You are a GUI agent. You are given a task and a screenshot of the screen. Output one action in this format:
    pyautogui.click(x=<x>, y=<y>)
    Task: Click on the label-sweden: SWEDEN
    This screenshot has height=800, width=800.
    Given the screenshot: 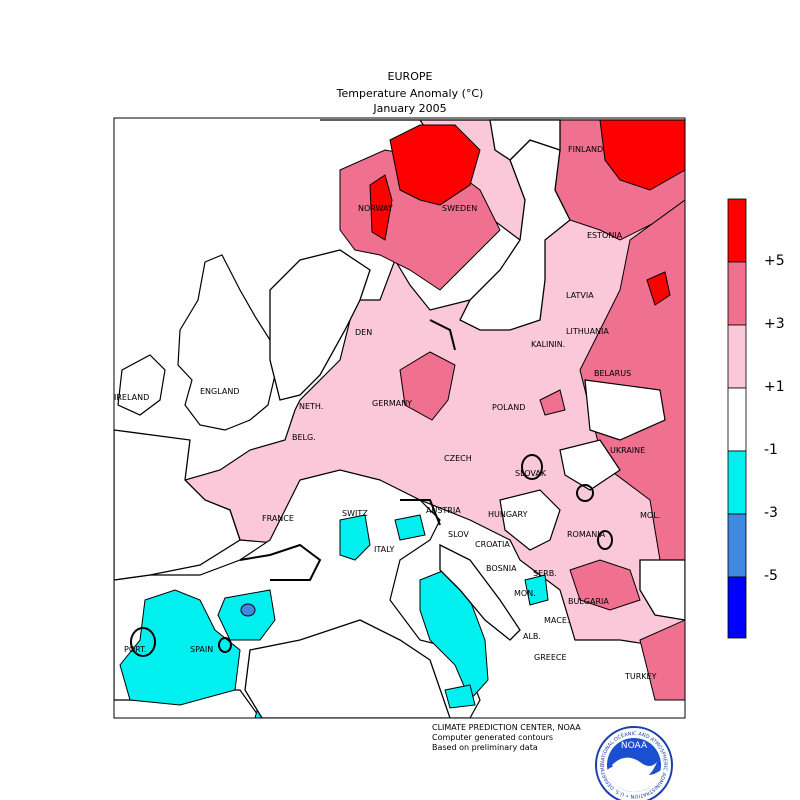 What is the action you would take?
    pyautogui.click(x=459, y=208)
    